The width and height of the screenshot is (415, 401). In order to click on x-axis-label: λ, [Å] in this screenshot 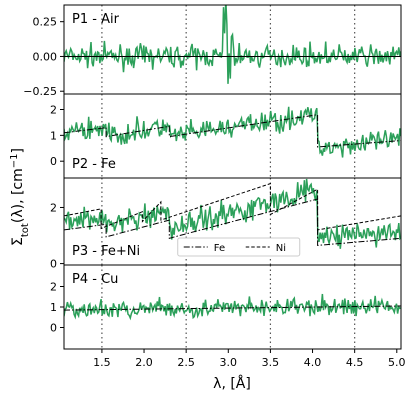, I will do `click(232, 383)`.